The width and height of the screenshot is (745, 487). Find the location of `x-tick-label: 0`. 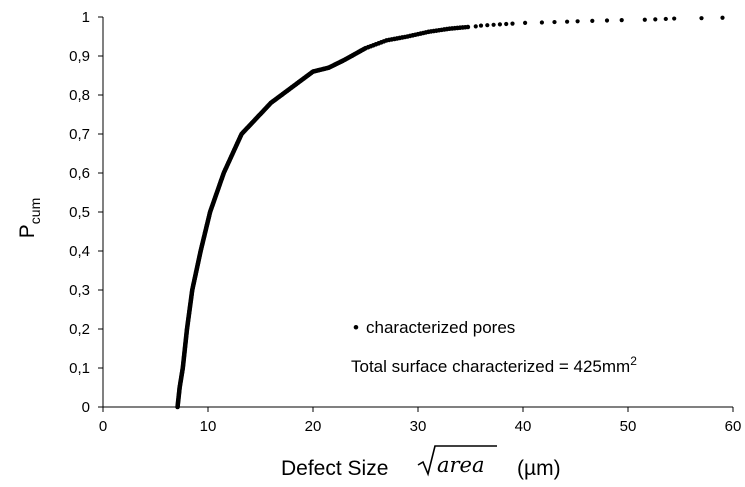

x-tick-label: 0 is located at coordinates (103, 426).